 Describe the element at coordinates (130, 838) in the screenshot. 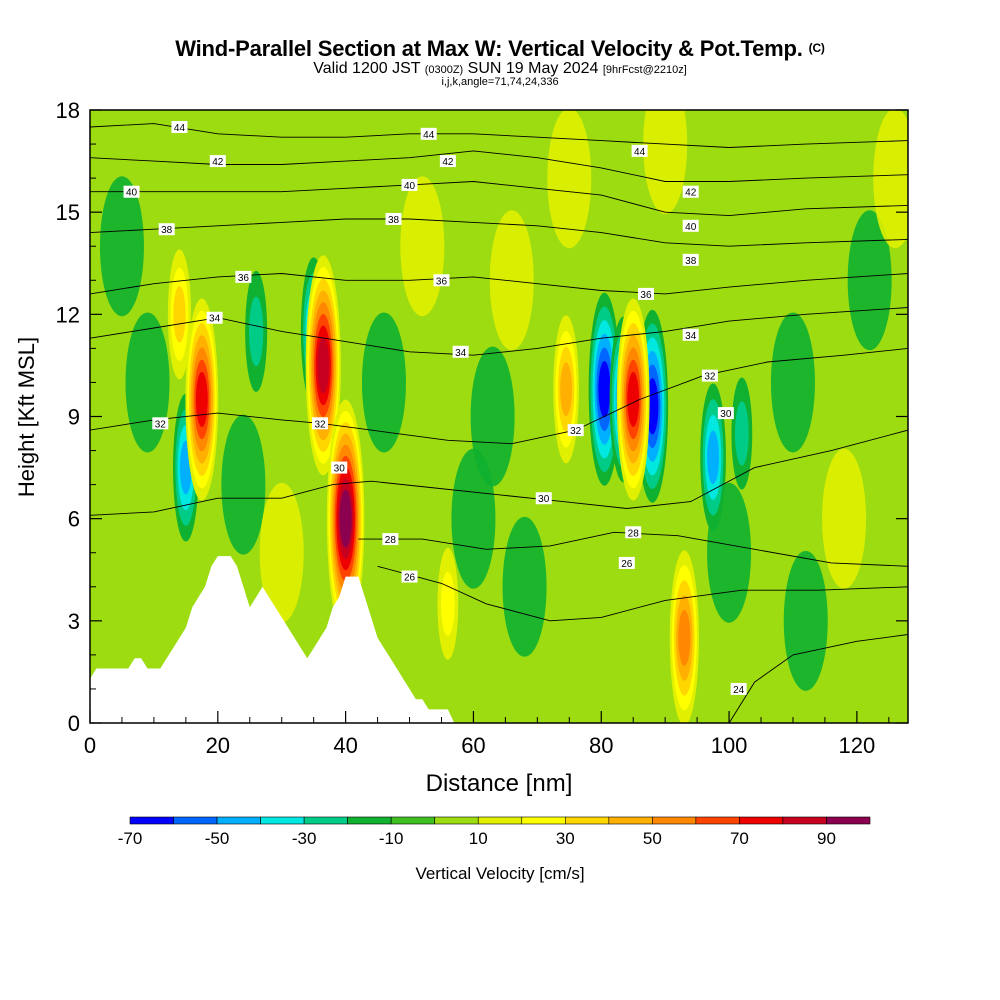

I see `colorbar-tick-label: -70` at that location.